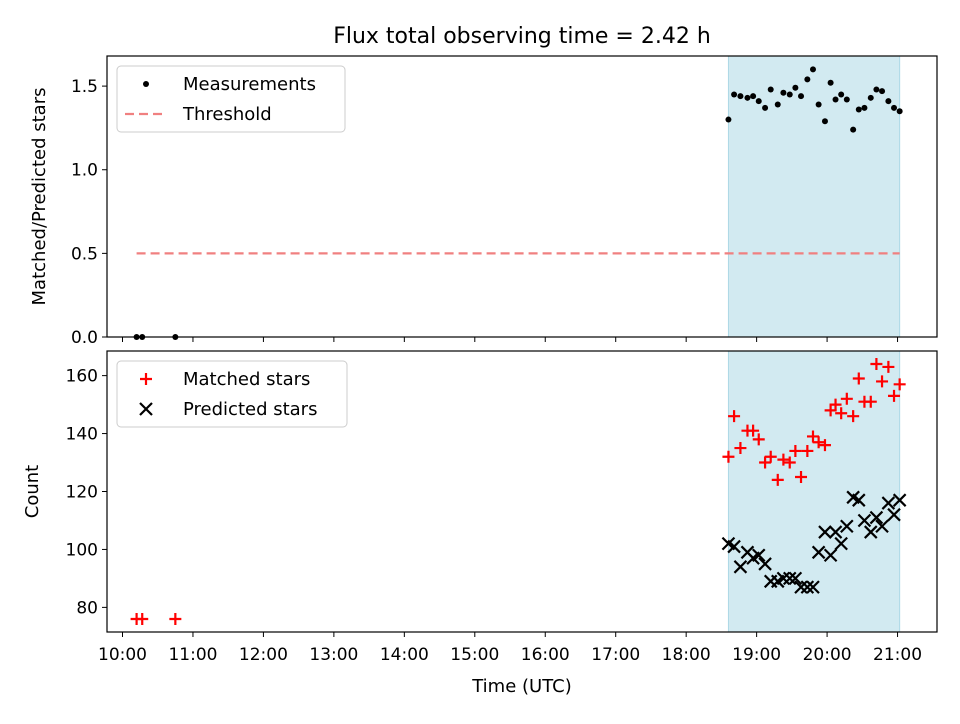 This screenshot has height=724, width=960. What do you see at coordinates (521, 686) in the screenshot?
I see `x-axis-label: Time (UTC)` at bounding box center [521, 686].